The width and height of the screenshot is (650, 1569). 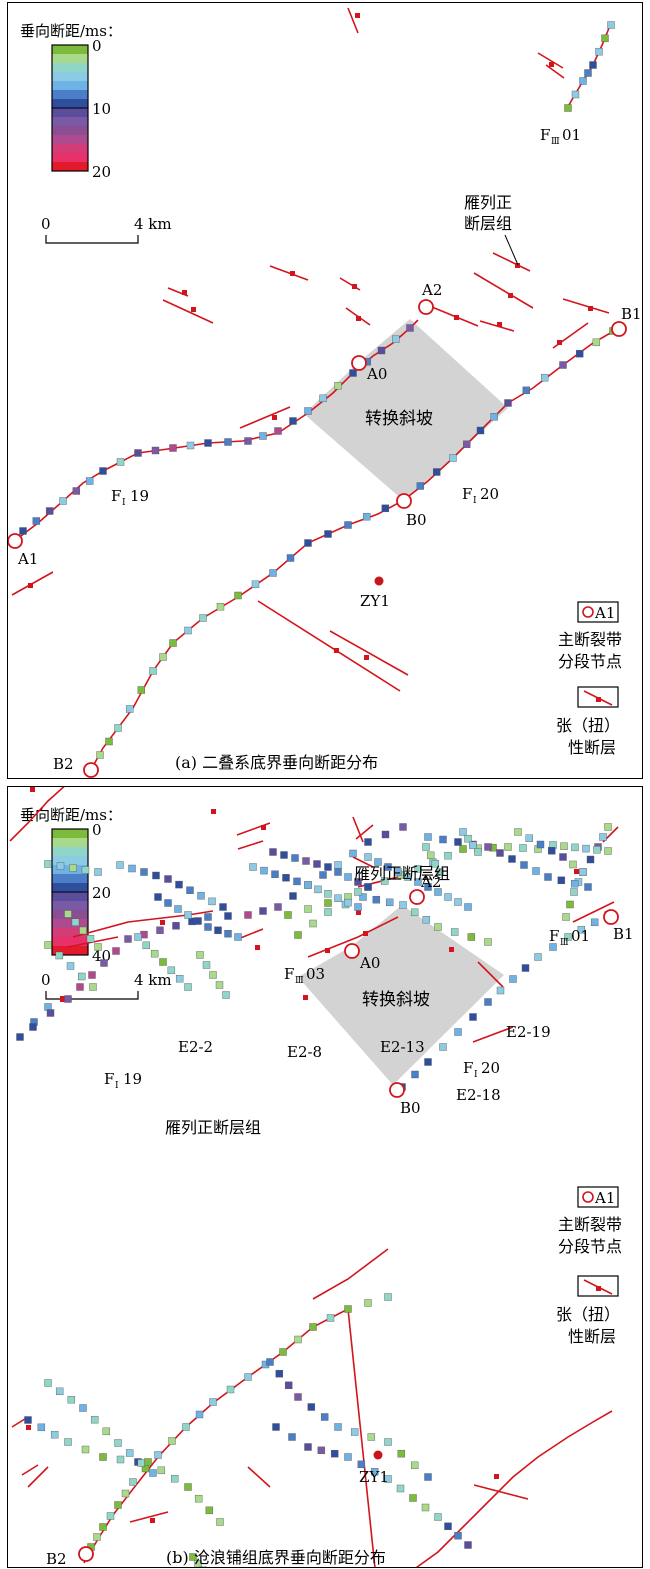 What do you see at coordinates (397, 1090) in the screenshot?
I see `node-B0` at bounding box center [397, 1090].